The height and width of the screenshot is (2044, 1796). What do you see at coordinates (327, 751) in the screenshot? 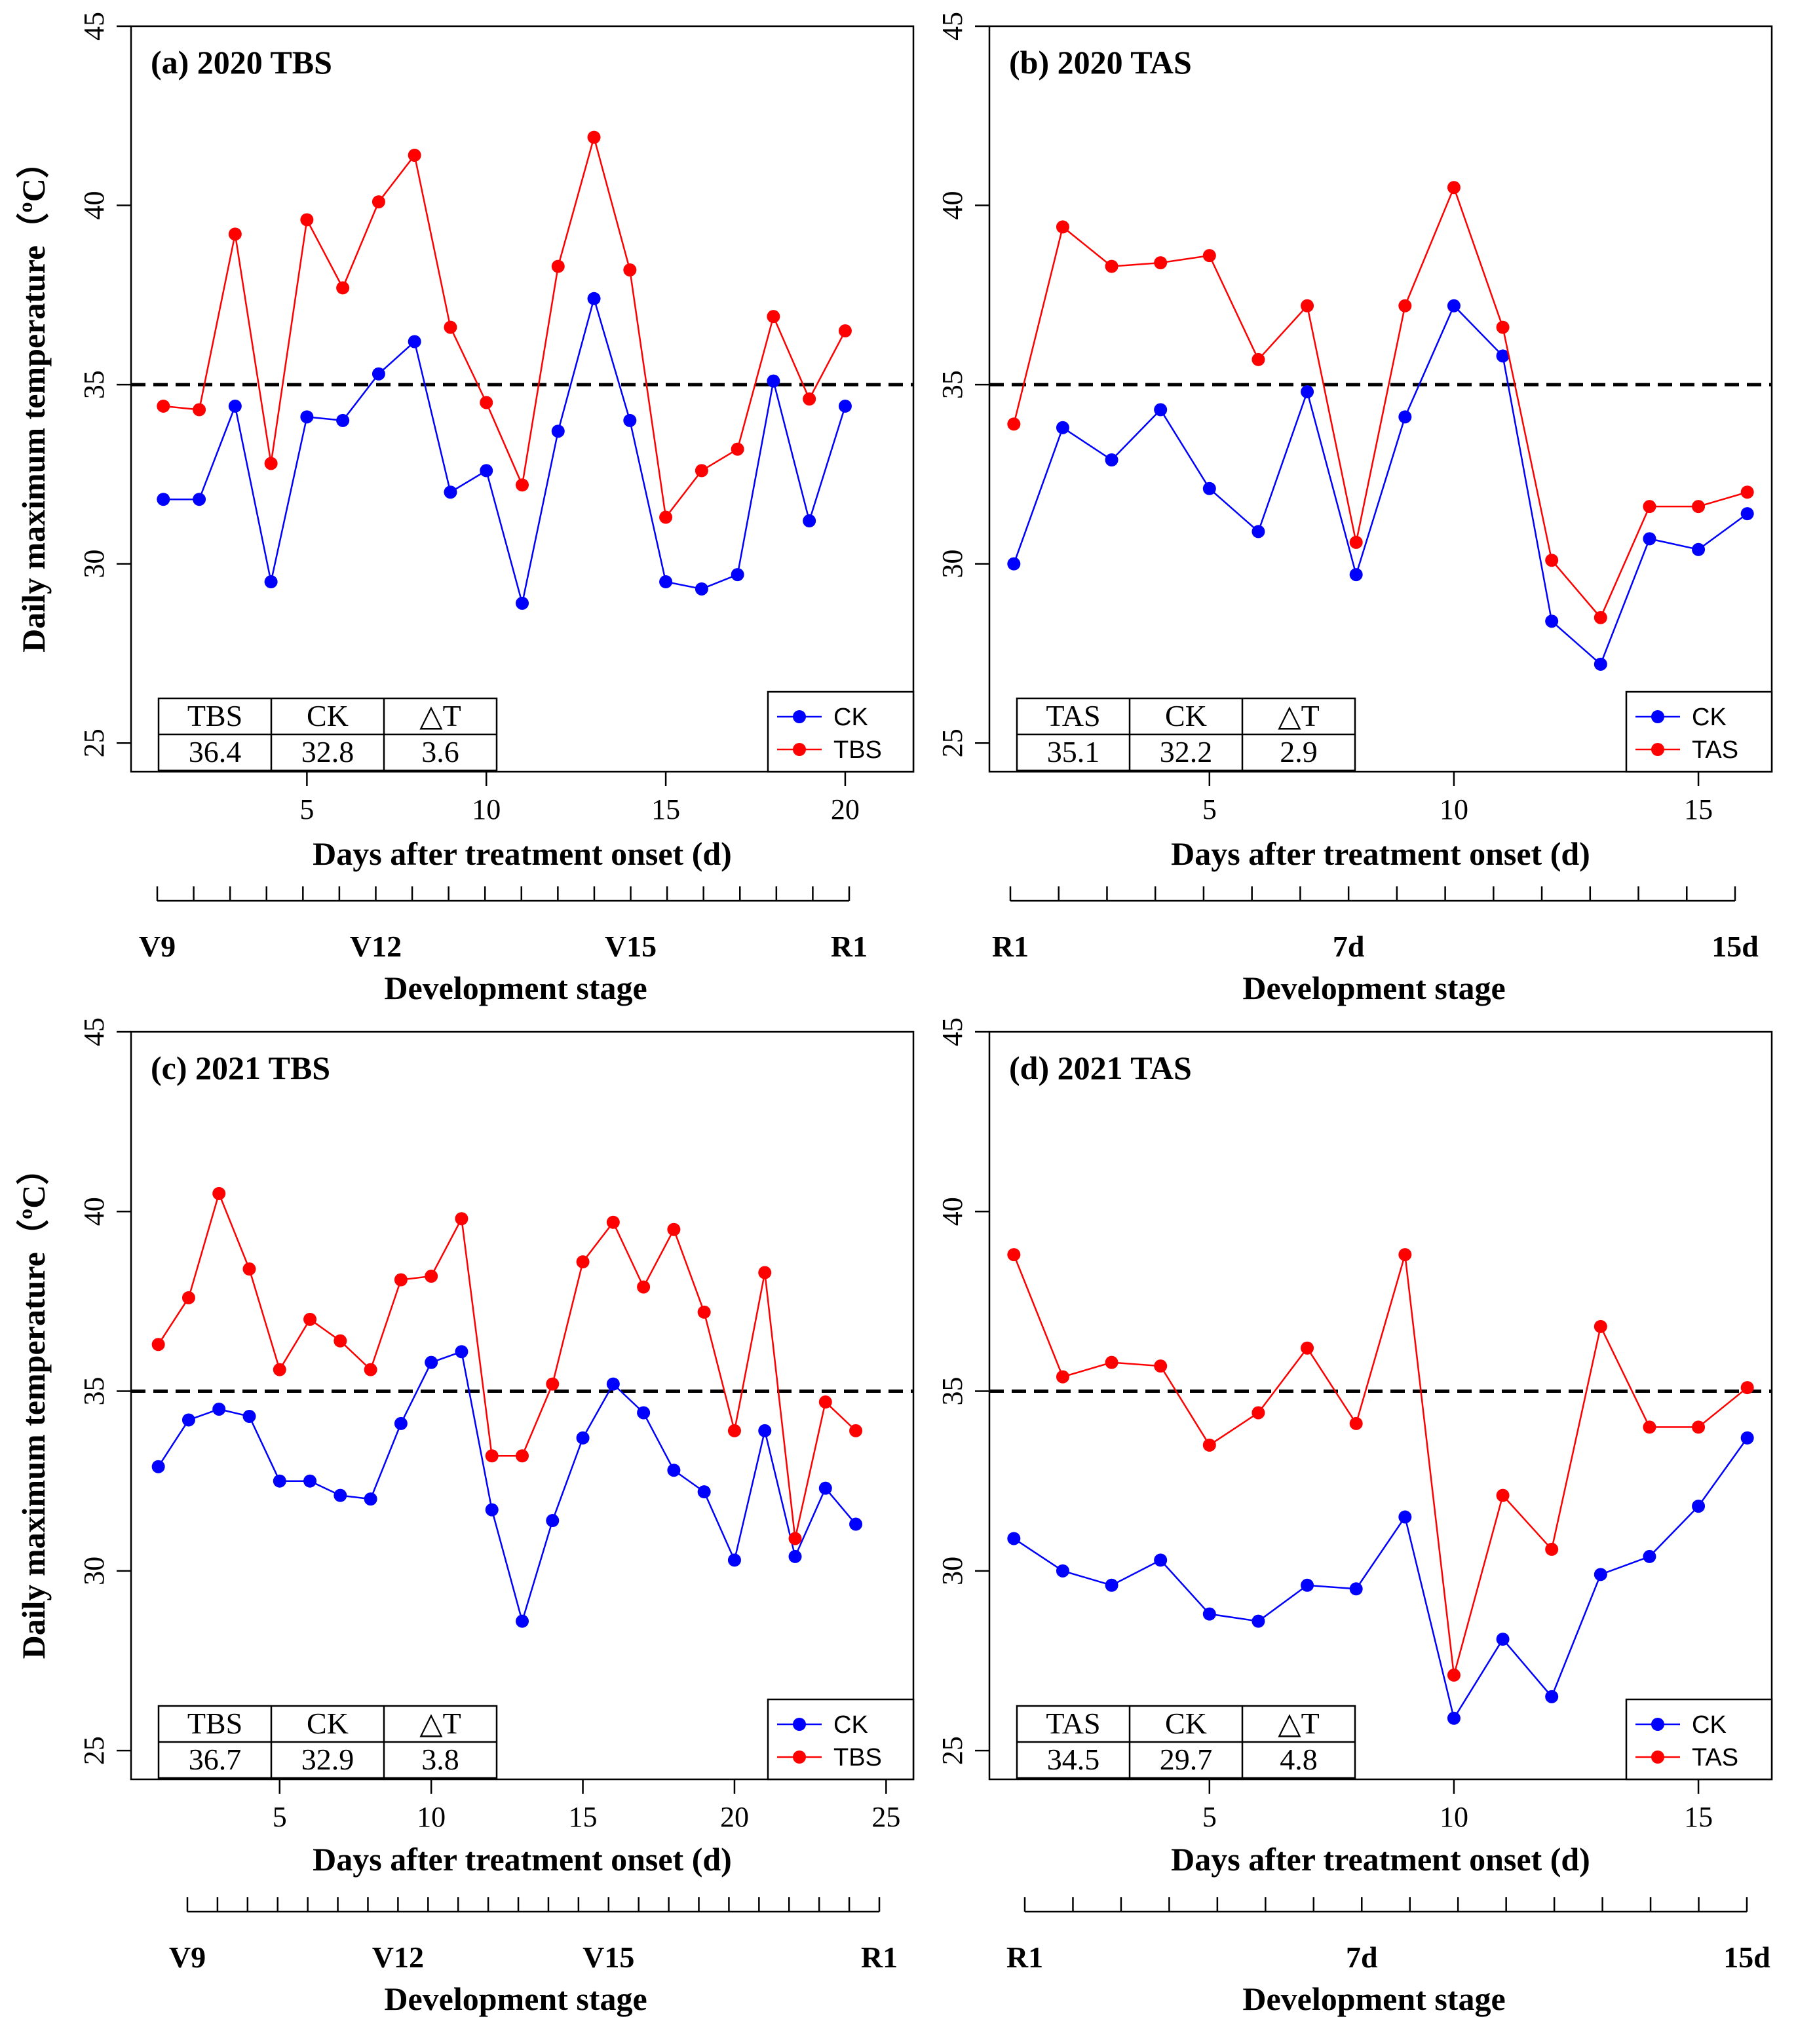
I see `summary-table-value-1: 32.8` at bounding box center [327, 751].